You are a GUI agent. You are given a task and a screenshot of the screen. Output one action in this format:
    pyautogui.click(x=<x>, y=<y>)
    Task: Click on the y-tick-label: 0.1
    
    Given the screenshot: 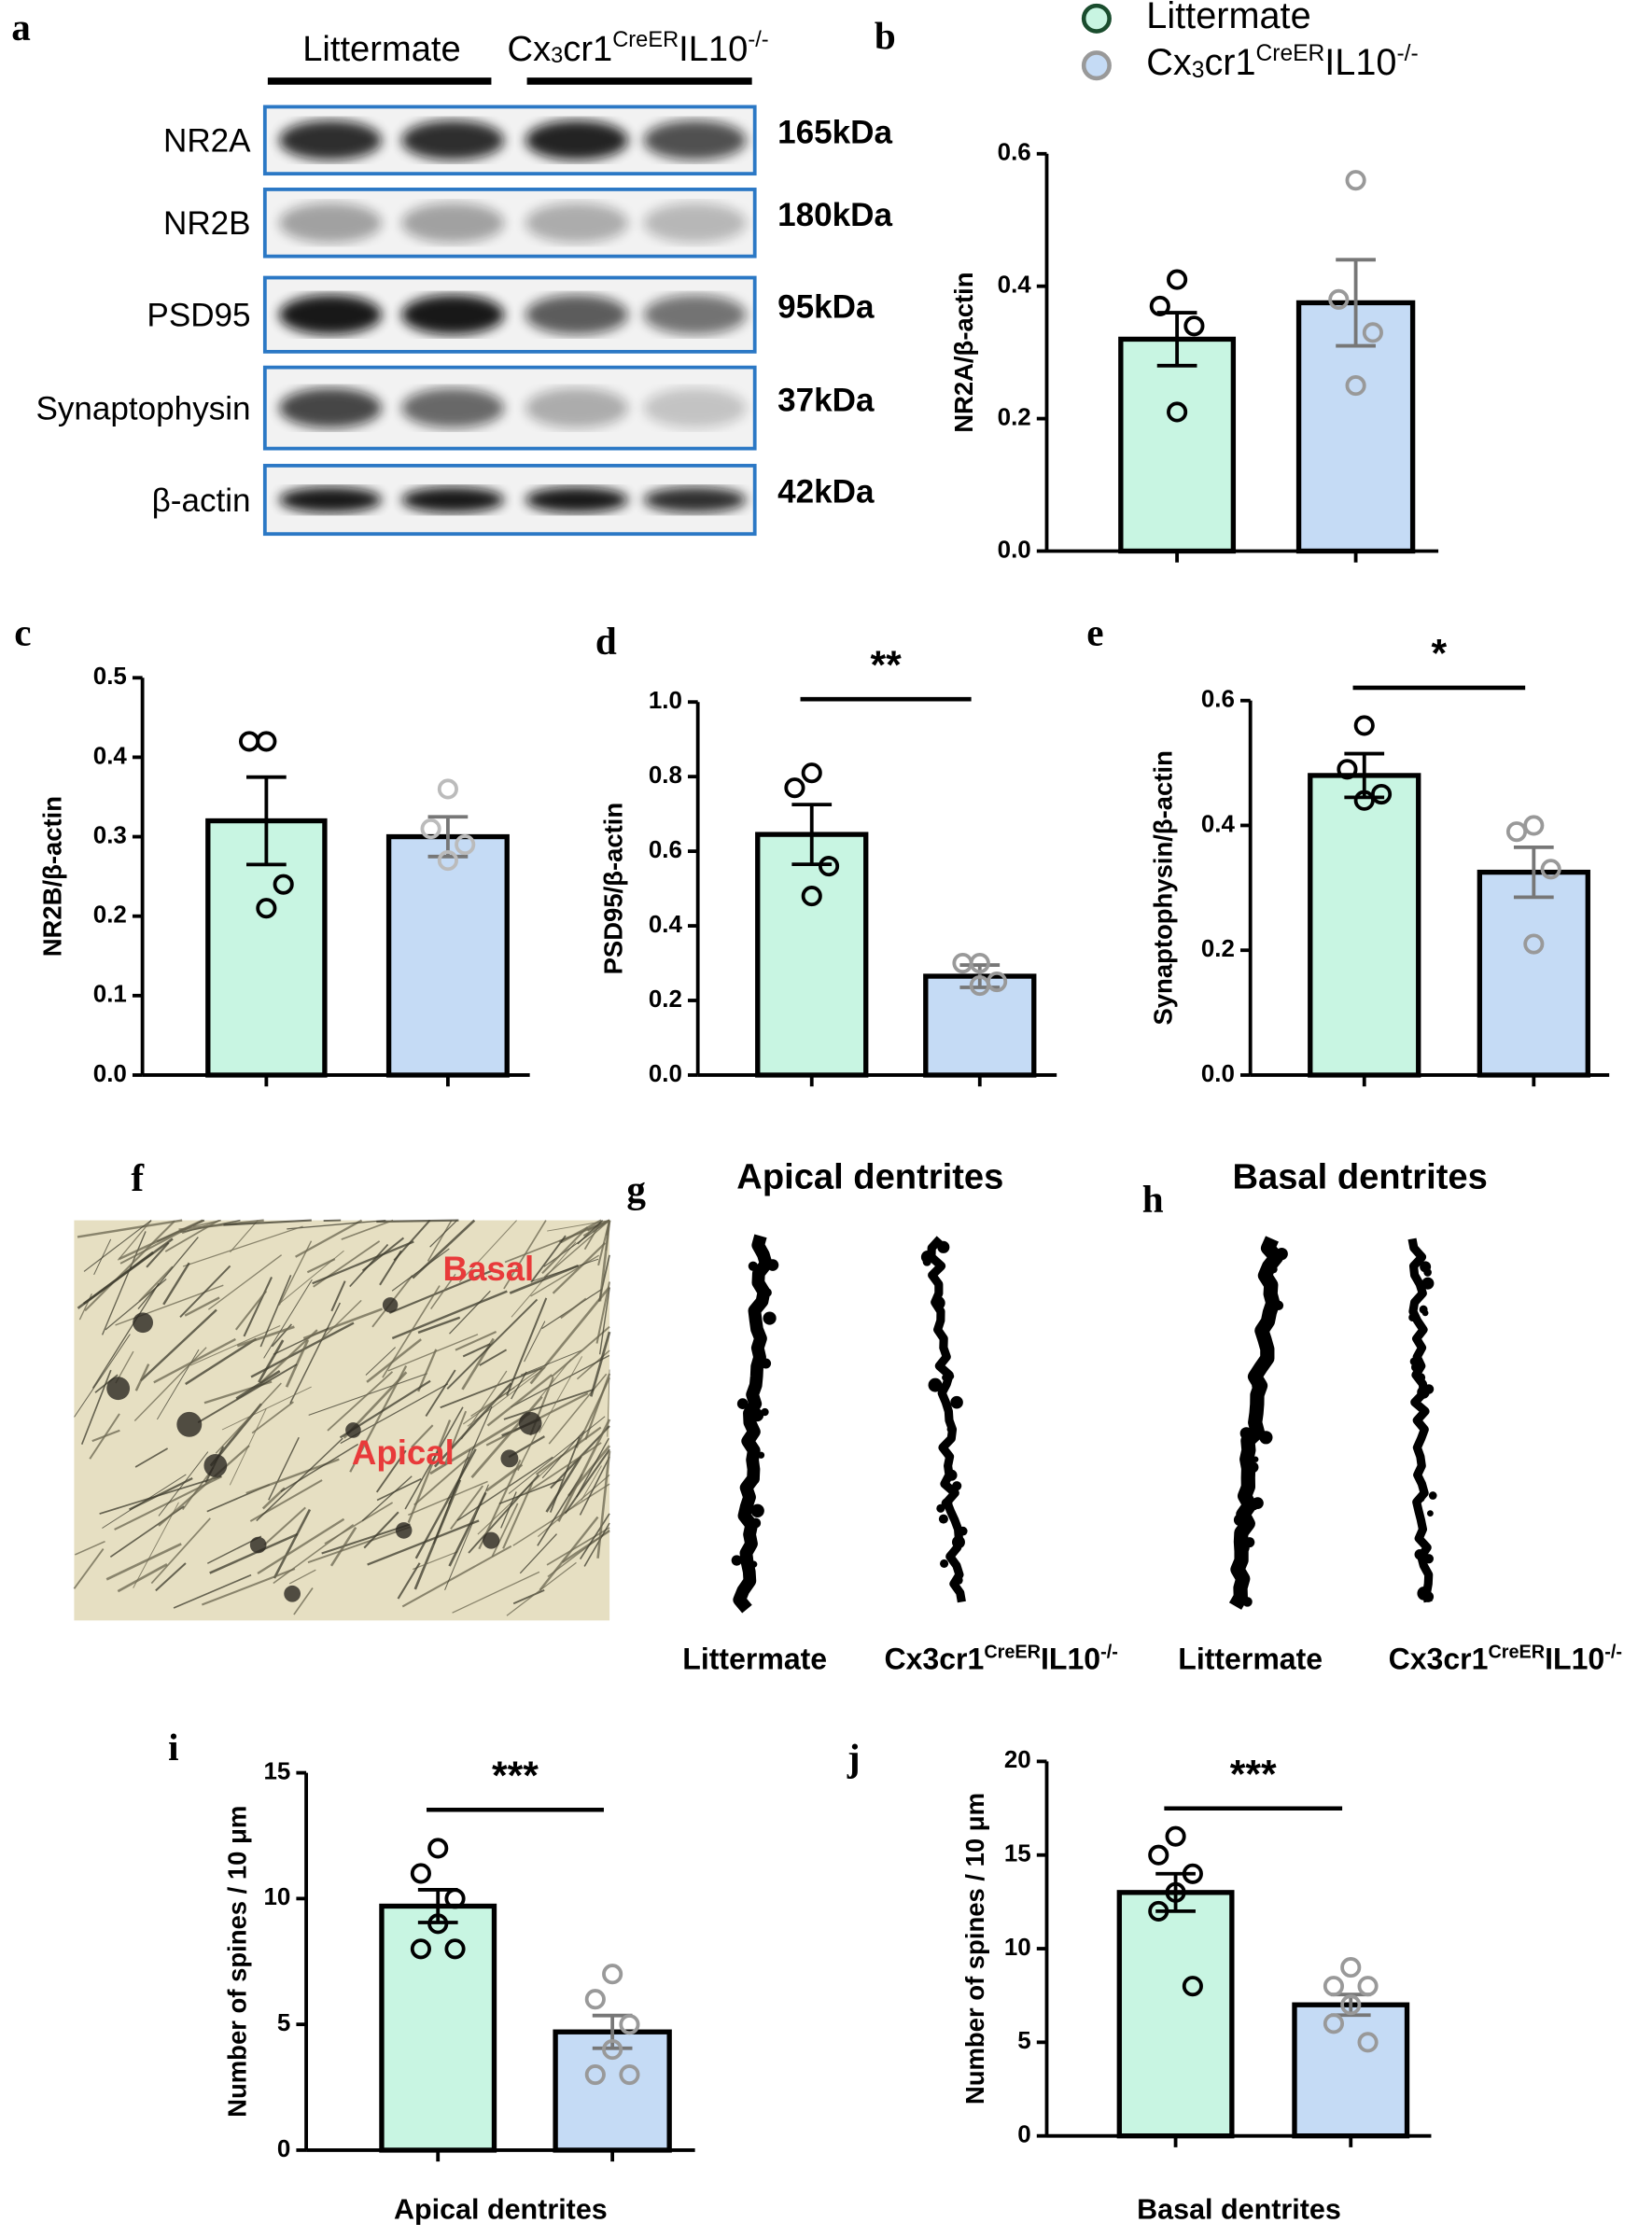 What is the action you would take?
    pyautogui.click(x=110, y=995)
    